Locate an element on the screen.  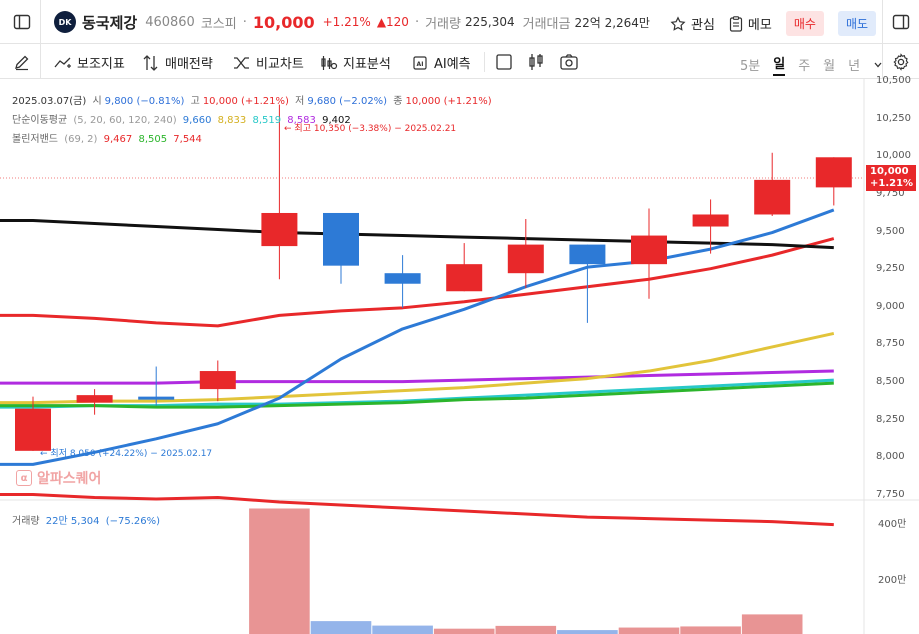
memo-button: 메모 is located at coordinates (750, 23).